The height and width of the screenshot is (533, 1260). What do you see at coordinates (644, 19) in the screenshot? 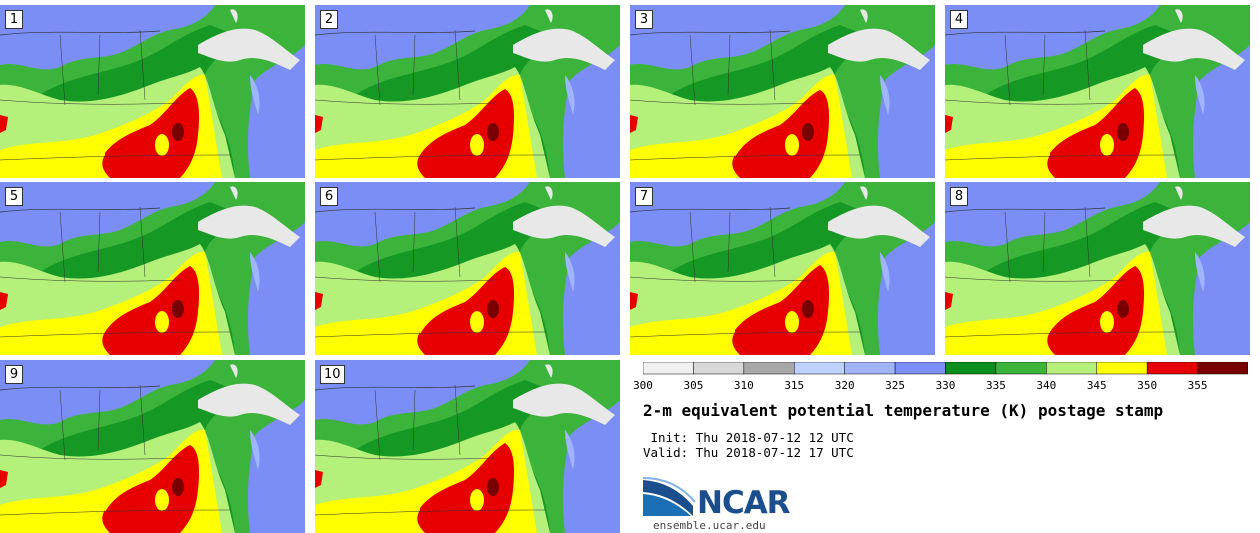
I see `stamp-member-label: 3` at bounding box center [644, 19].